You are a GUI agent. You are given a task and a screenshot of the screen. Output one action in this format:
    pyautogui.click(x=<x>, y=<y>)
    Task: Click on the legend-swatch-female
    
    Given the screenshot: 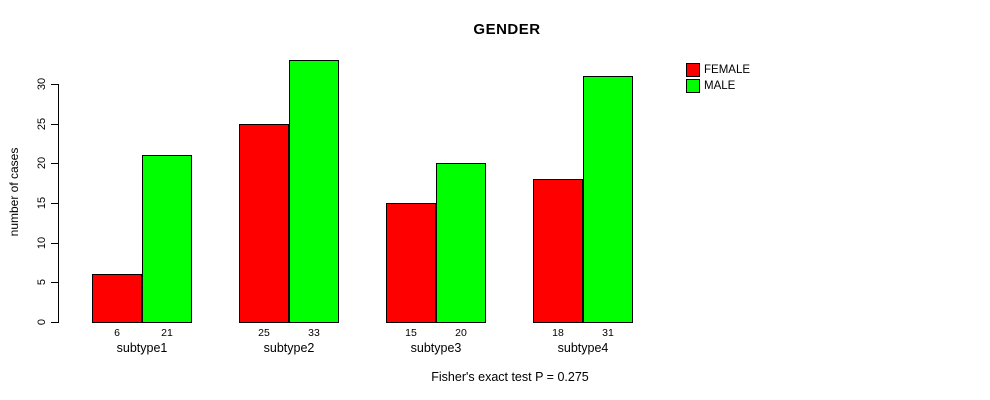 What is the action you would take?
    pyautogui.click(x=693, y=70)
    